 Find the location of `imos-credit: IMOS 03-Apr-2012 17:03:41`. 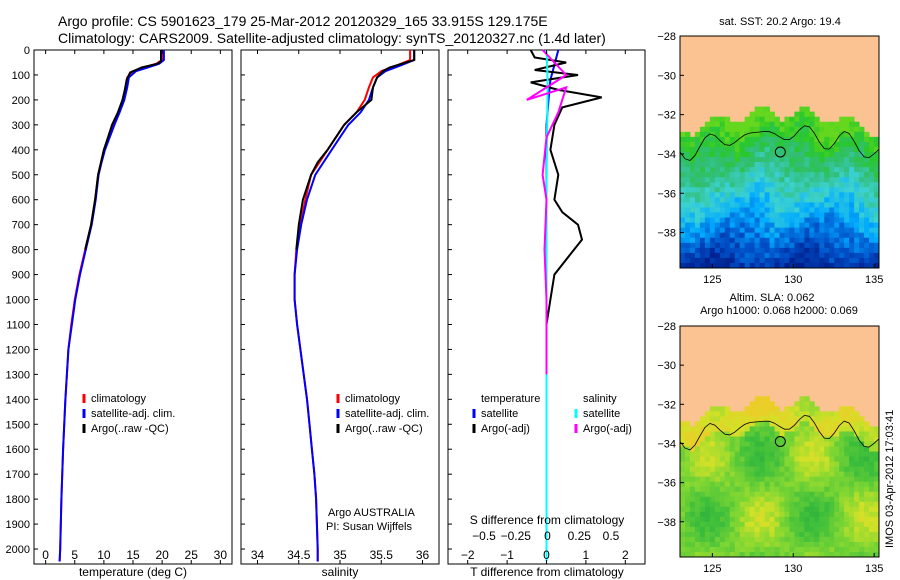

imos-credit: IMOS 03-Apr-2012 17:03:41 is located at coordinates (890, 479).